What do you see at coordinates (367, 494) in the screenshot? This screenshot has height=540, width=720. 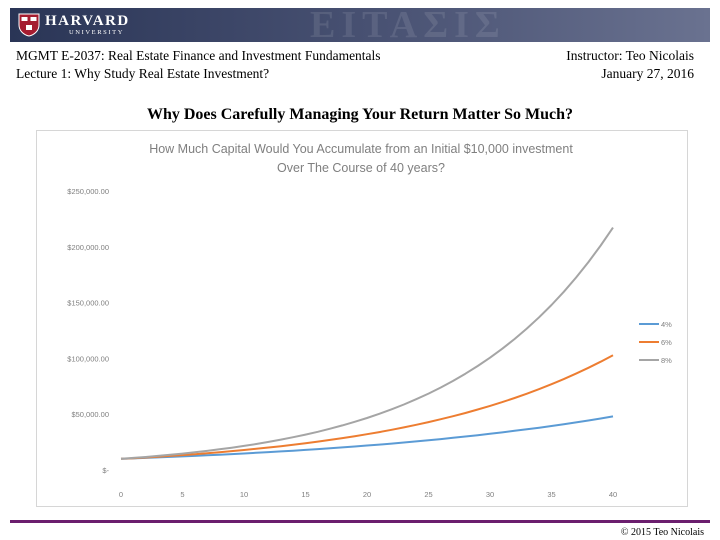 I see `x-tick-label: 20` at bounding box center [367, 494].